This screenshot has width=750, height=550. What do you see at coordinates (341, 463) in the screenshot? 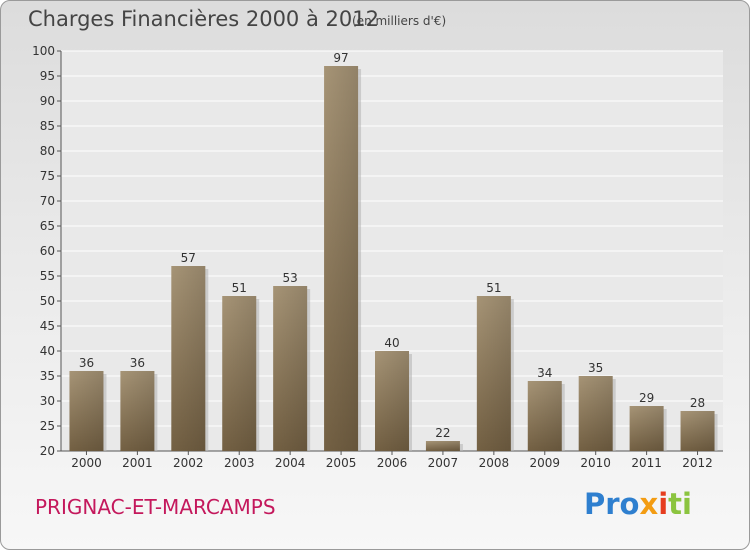
I see `x-tick-label: 2005` at bounding box center [341, 463].